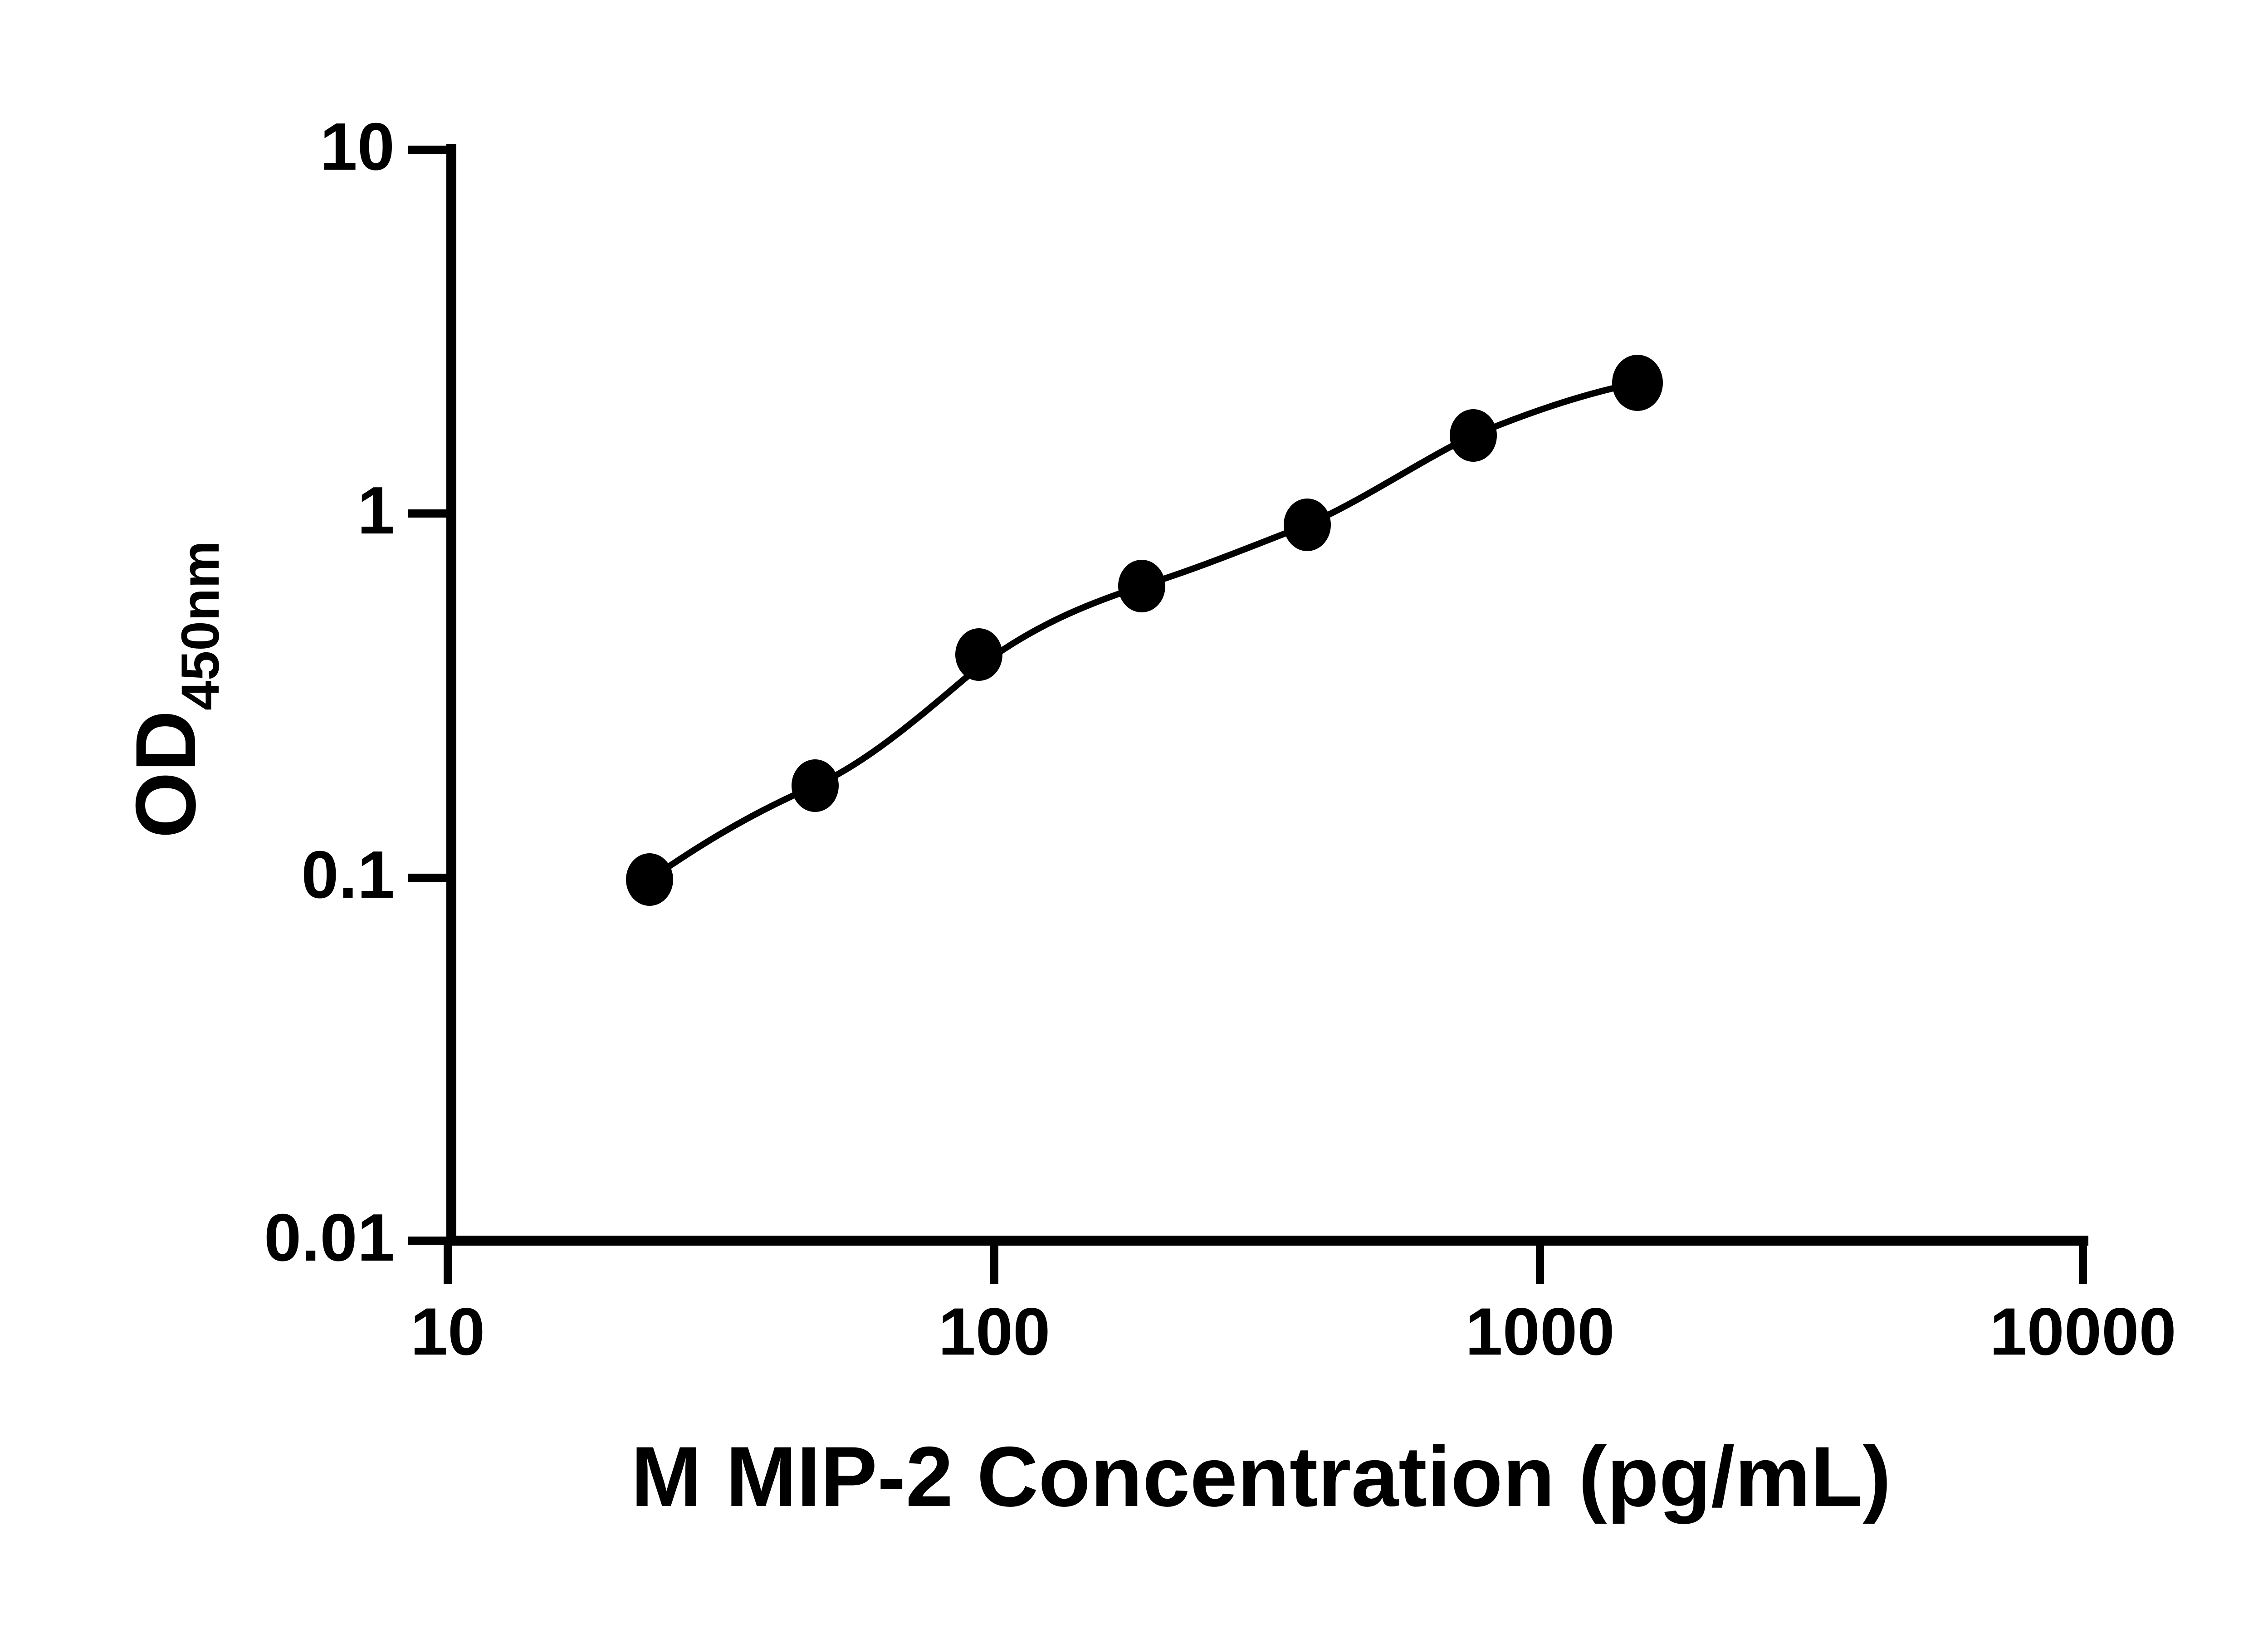 The height and width of the screenshot is (1633, 2268). What do you see at coordinates (358, 146) in the screenshot?
I see `y-tick-label-10: 10` at bounding box center [358, 146].